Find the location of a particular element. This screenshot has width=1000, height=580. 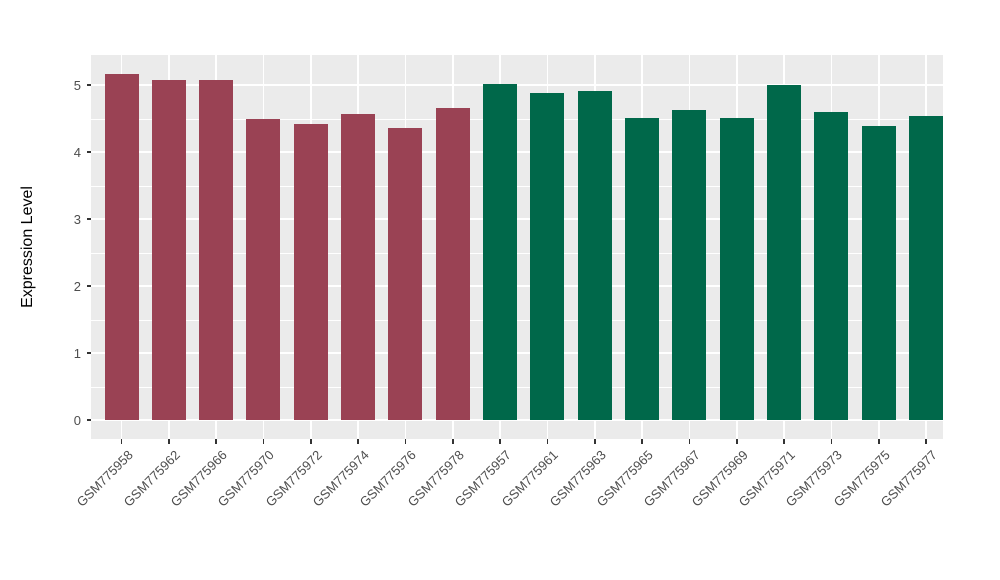

bar-GSM775958 is located at coordinates (121, 247).